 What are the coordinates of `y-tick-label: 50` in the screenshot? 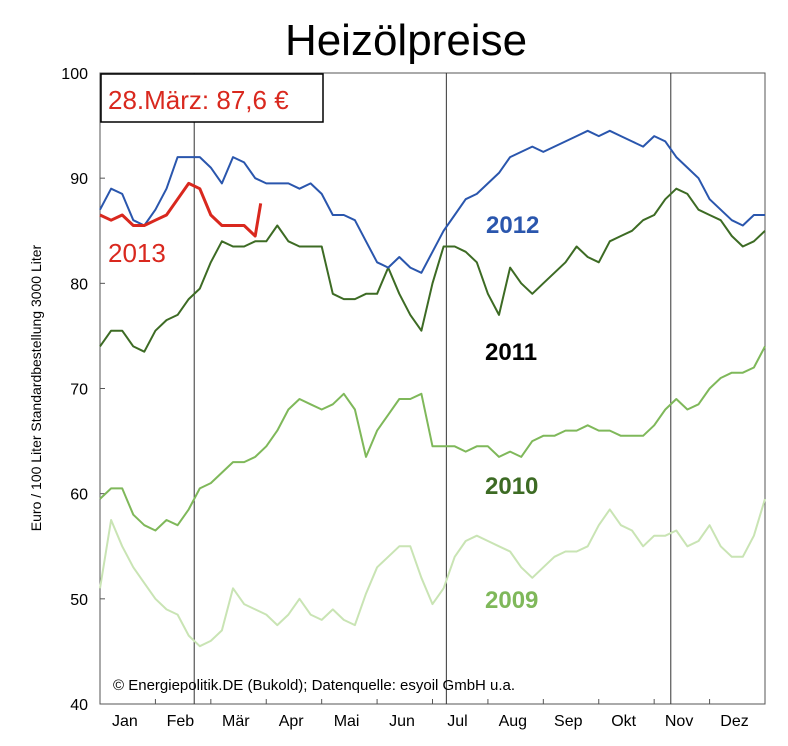 It's located at (79, 600).